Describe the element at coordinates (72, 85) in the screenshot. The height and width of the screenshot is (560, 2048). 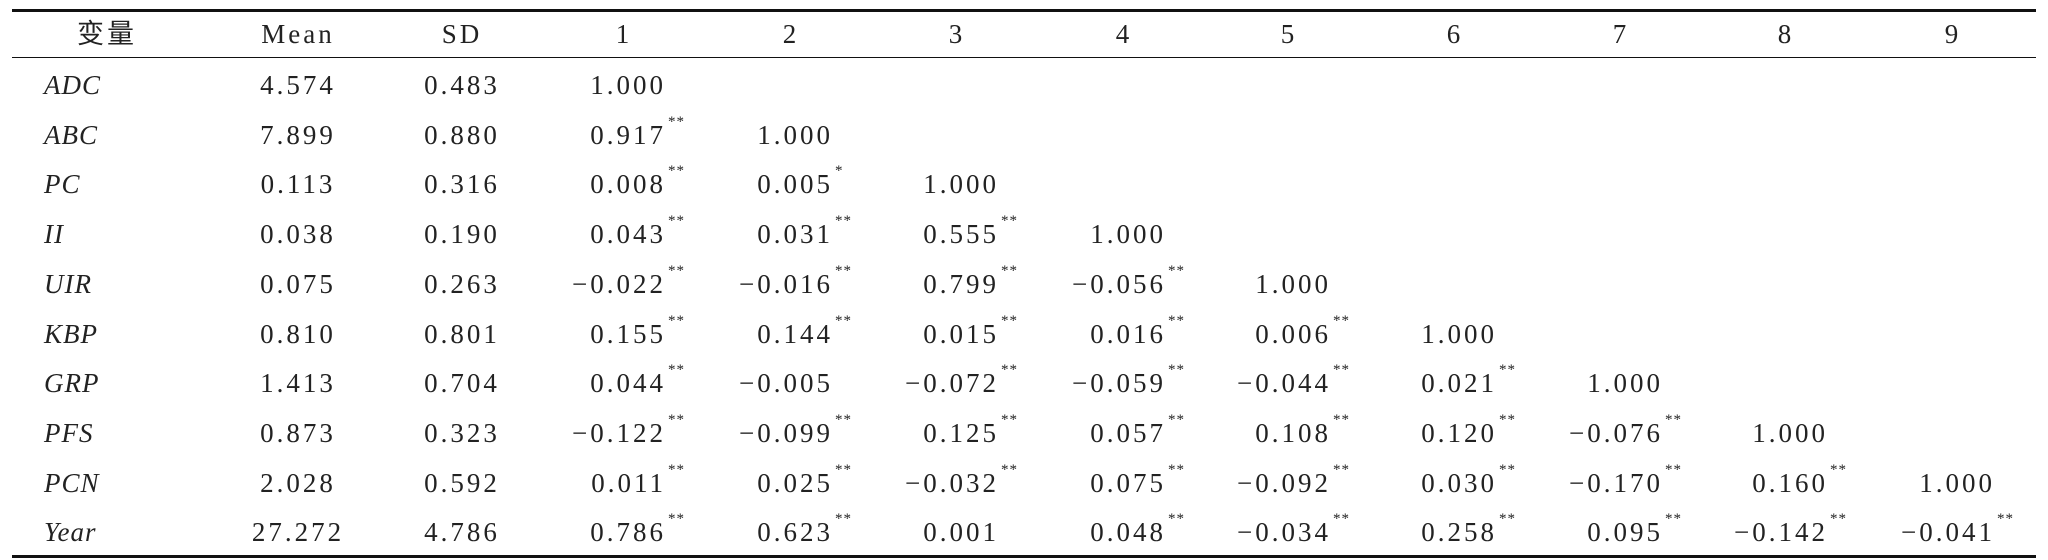
I see `row-label: ADC` at that location.